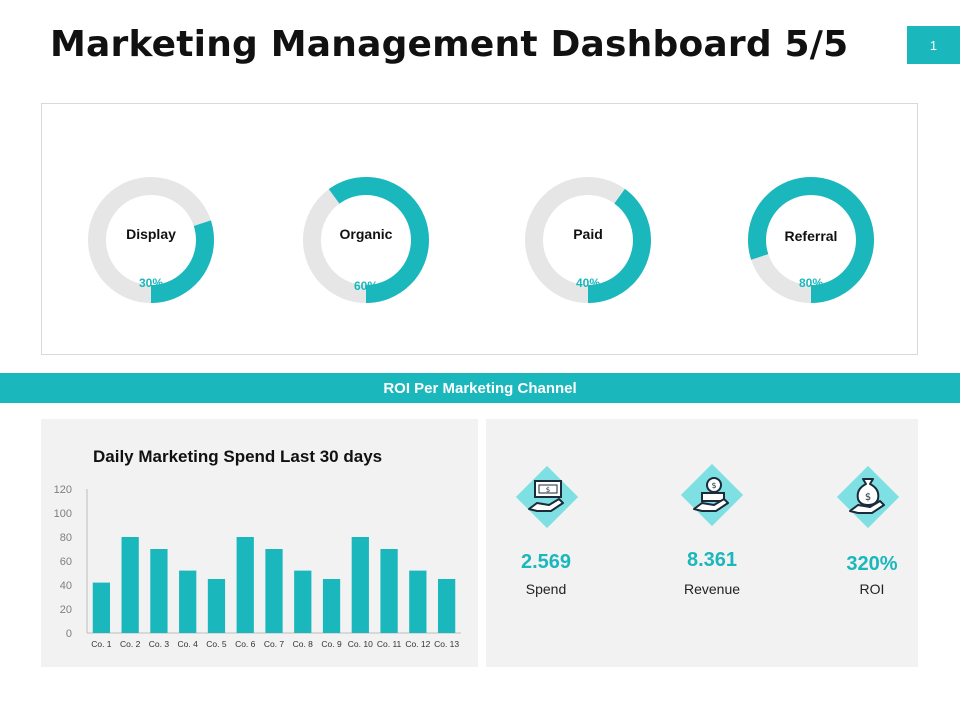 This screenshot has width=960, height=720. What do you see at coordinates (933, 45) in the screenshot?
I see `page-number-badge: 1` at bounding box center [933, 45].